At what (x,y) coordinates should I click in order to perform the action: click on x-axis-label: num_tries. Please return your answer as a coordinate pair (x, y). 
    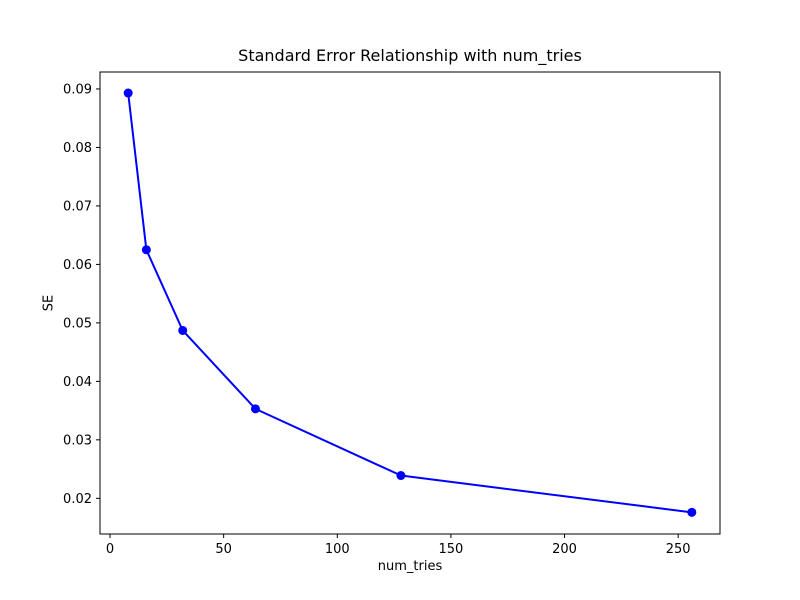
    Looking at the image, I should click on (410, 566).